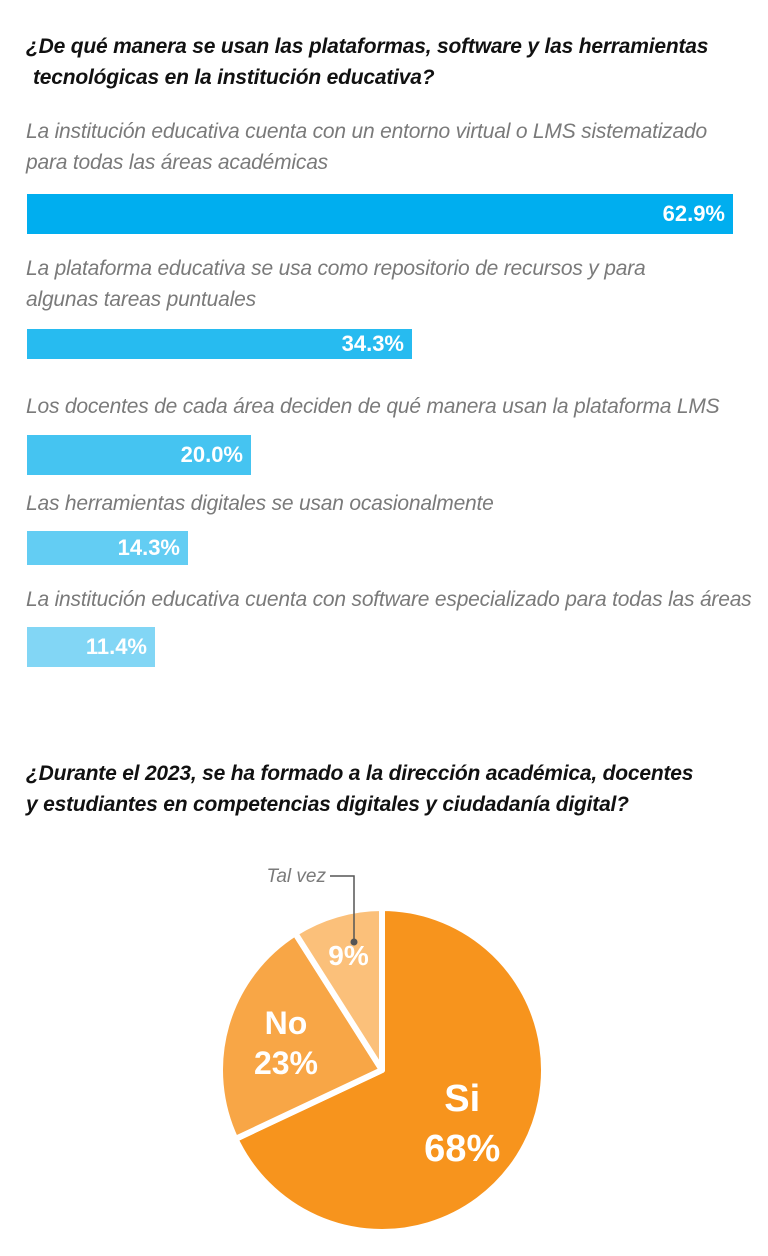 The image size is (768, 1256). Describe the element at coordinates (462, 1149) in the screenshot. I see `pie-slice-value: 68%` at that location.